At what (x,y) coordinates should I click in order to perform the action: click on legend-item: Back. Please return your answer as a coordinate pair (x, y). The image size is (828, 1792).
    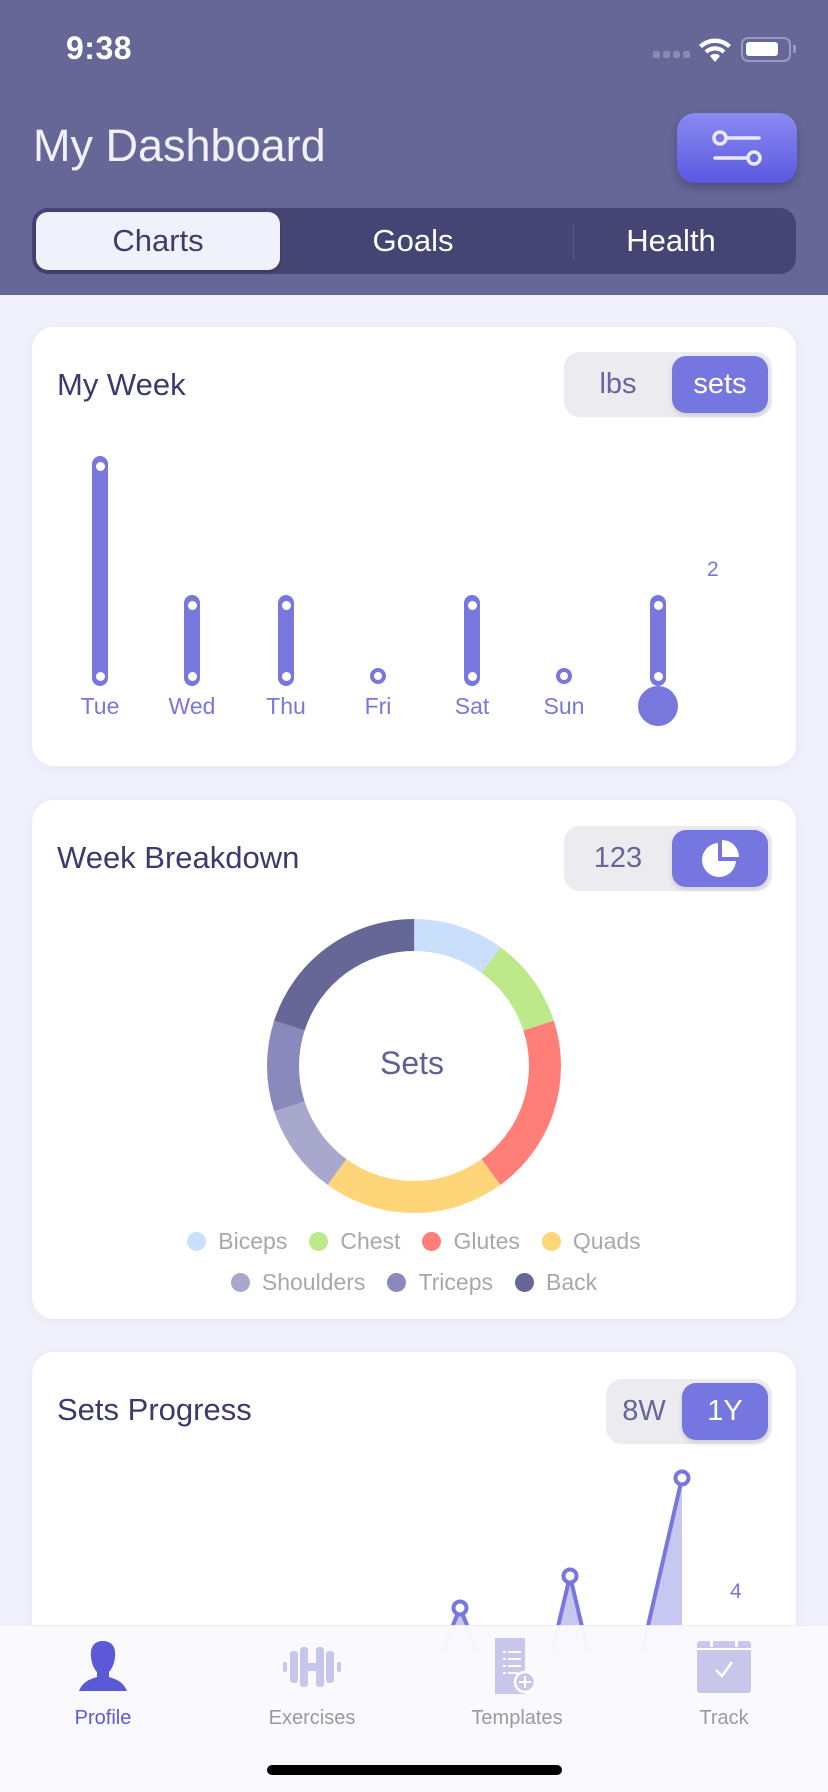
    Looking at the image, I should click on (556, 1282).